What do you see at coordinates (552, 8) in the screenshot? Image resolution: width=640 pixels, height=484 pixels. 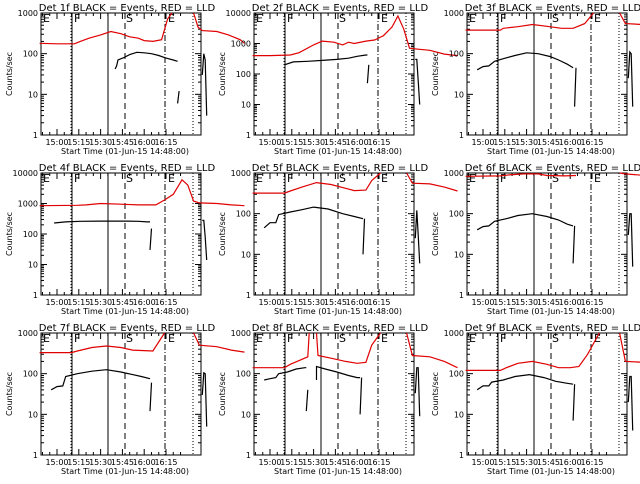 I see `panel-title: Det 3f BLACK = Events, RED = LLD` at bounding box center [552, 8].